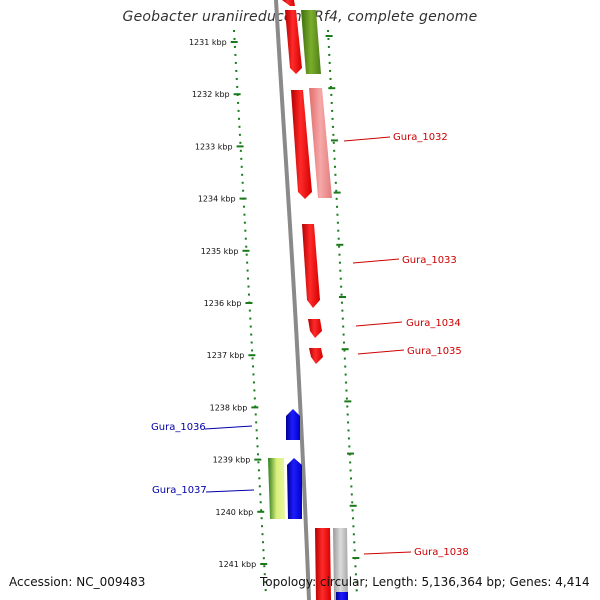 The image size is (600, 600). What do you see at coordinates (220, 251) in the screenshot?
I see `ruler-tick-label: 1235 kbp` at bounding box center [220, 251].